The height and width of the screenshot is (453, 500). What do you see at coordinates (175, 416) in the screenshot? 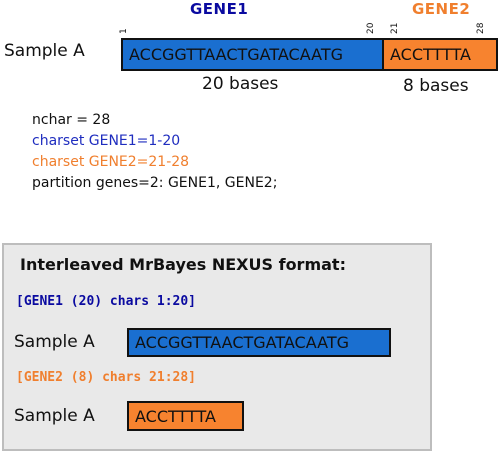
I see `gene2-panel-sequence: ACCTTTTA` at bounding box center [175, 416].